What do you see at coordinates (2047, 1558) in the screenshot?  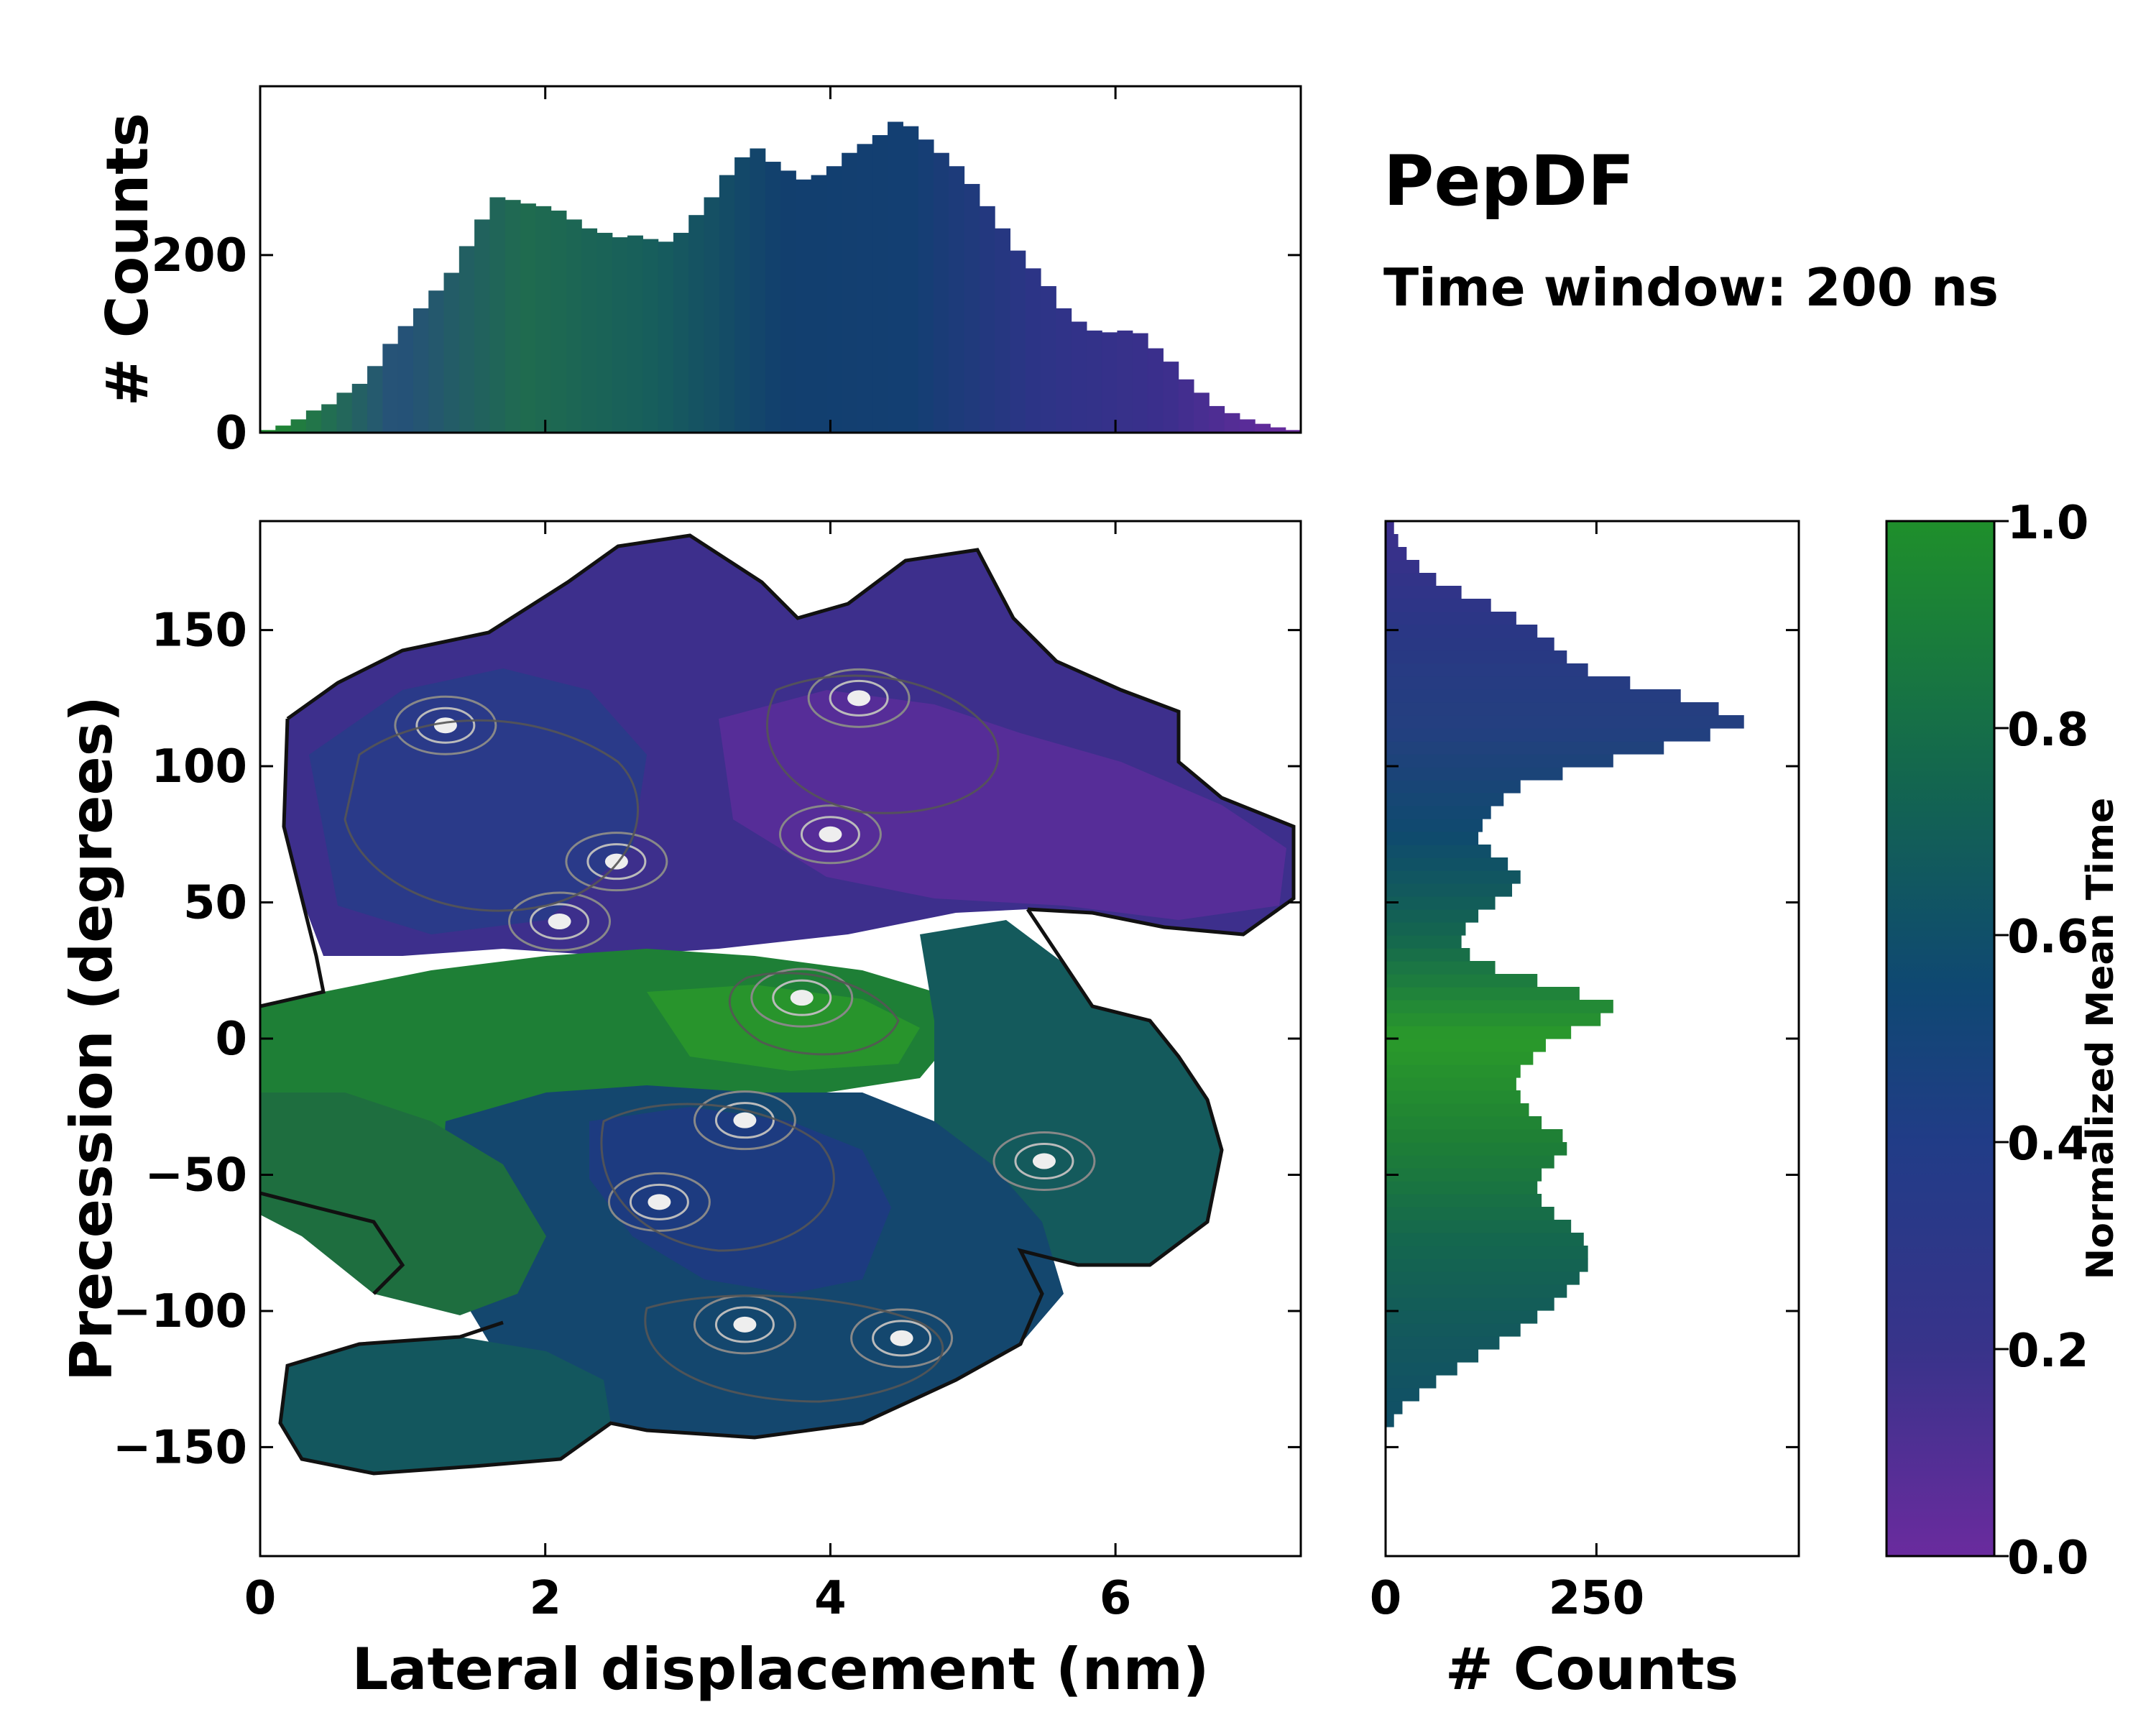 I see `colorbar-tick-label: 0.0` at bounding box center [2047, 1558].